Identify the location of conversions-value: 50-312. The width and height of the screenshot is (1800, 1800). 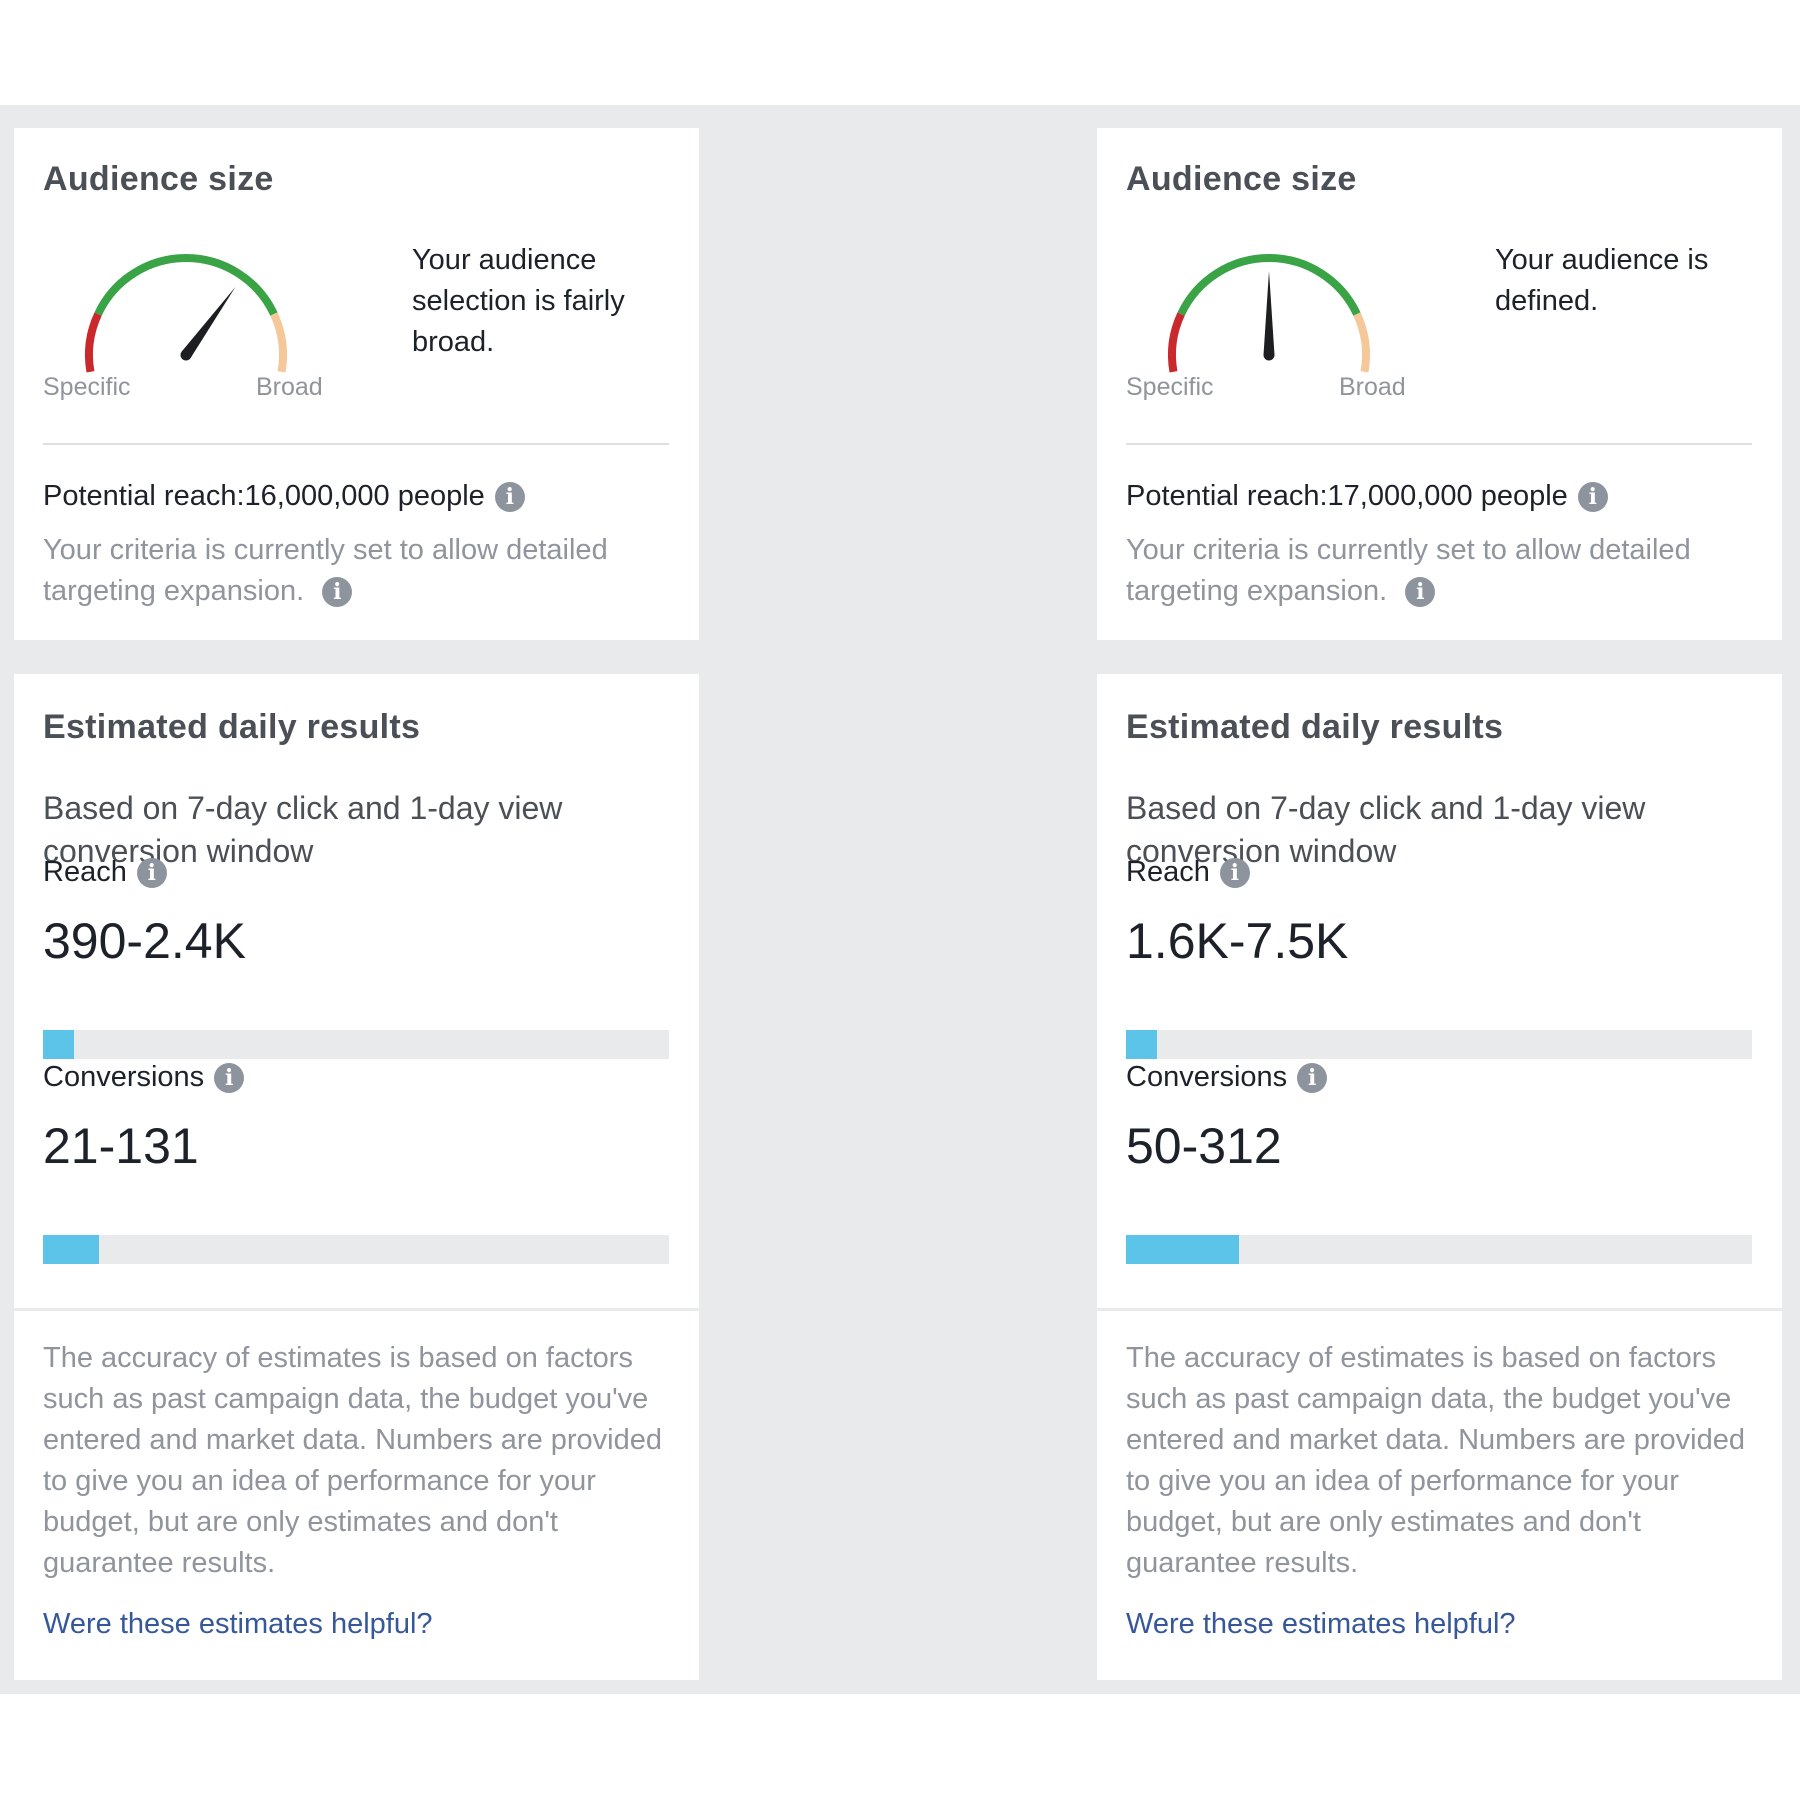
(1204, 1146).